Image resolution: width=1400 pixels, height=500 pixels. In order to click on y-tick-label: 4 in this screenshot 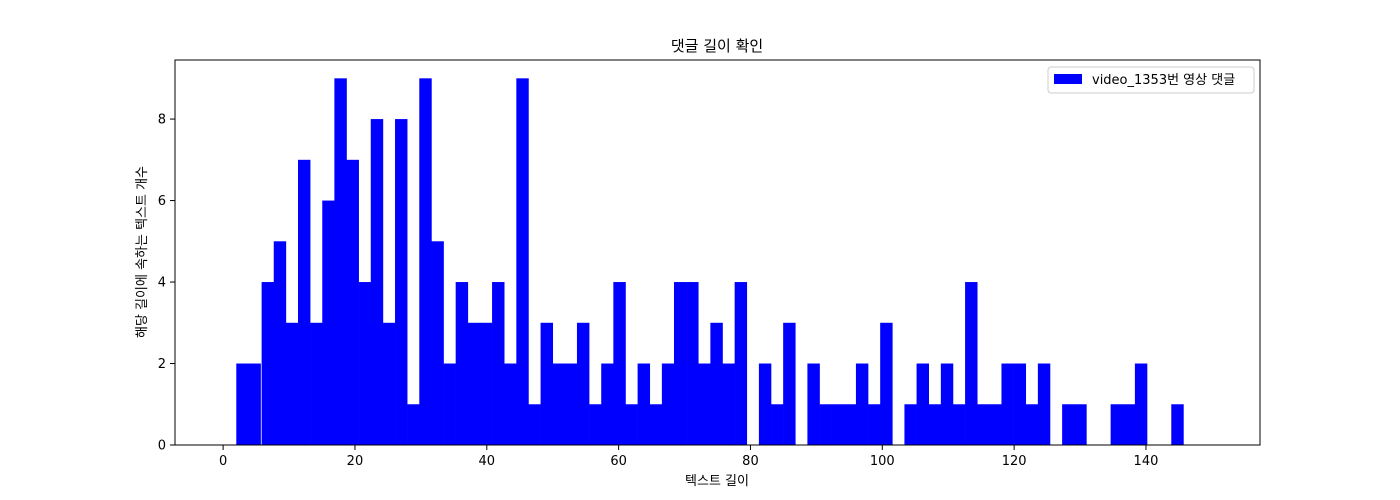, I will do `click(162, 283)`.